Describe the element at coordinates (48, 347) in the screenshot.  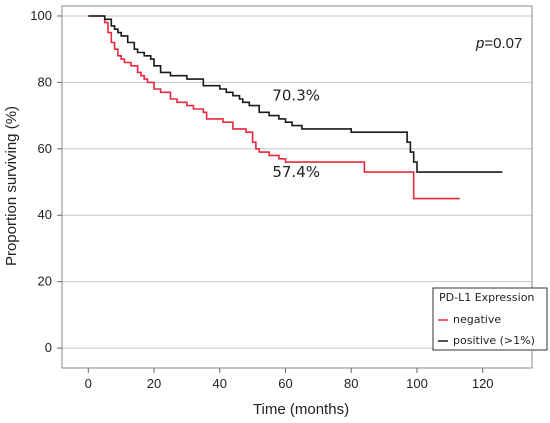
I see `y-tick-label-0: 0` at that location.